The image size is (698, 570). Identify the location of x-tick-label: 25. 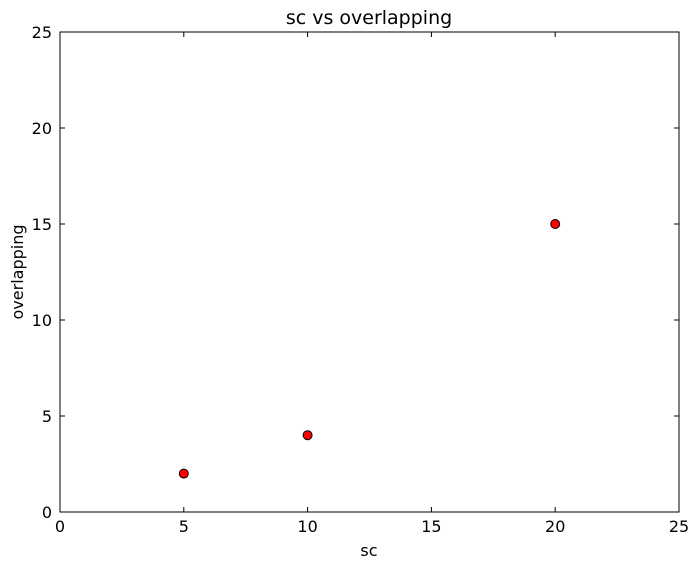
(679, 526).